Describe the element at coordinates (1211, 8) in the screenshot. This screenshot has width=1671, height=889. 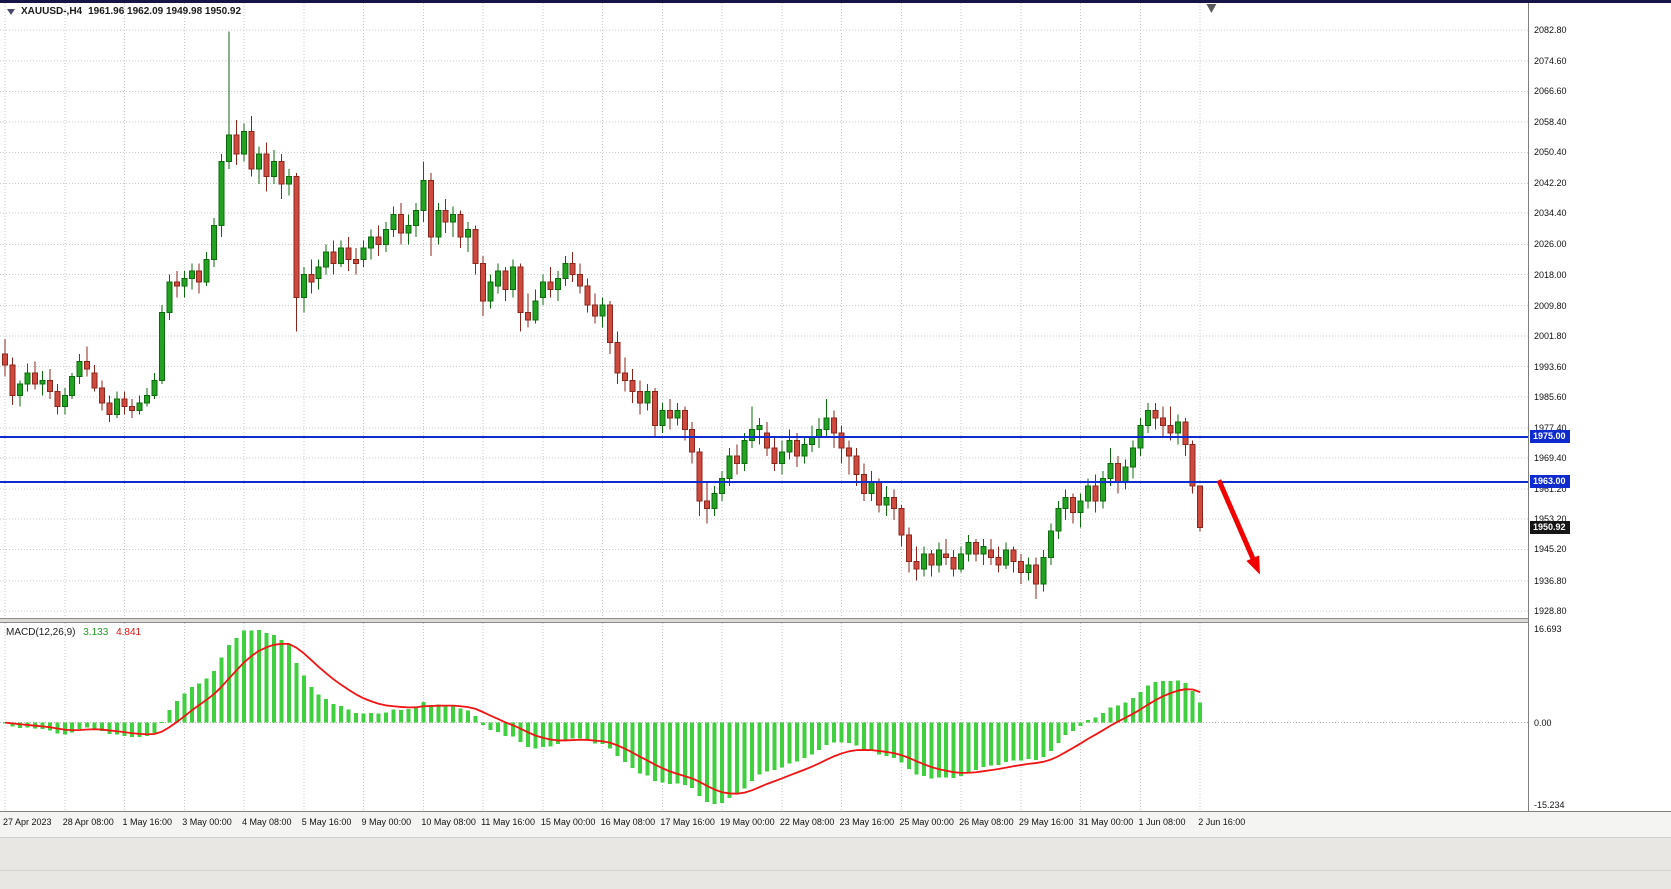
I see `chart-shift-marker-icon` at that location.